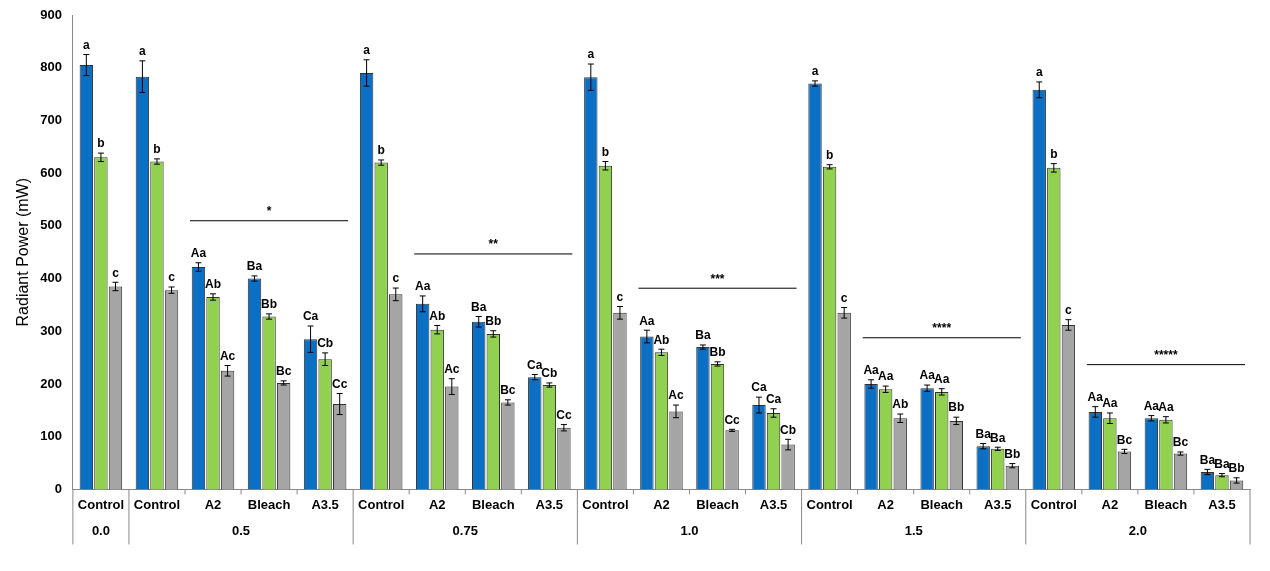 This screenshot has height=571, width=1270. What do you see at coordinates (51, 225) in the screenshot?
I see `y-tick-label: 500` at bounding box center [51, 225].